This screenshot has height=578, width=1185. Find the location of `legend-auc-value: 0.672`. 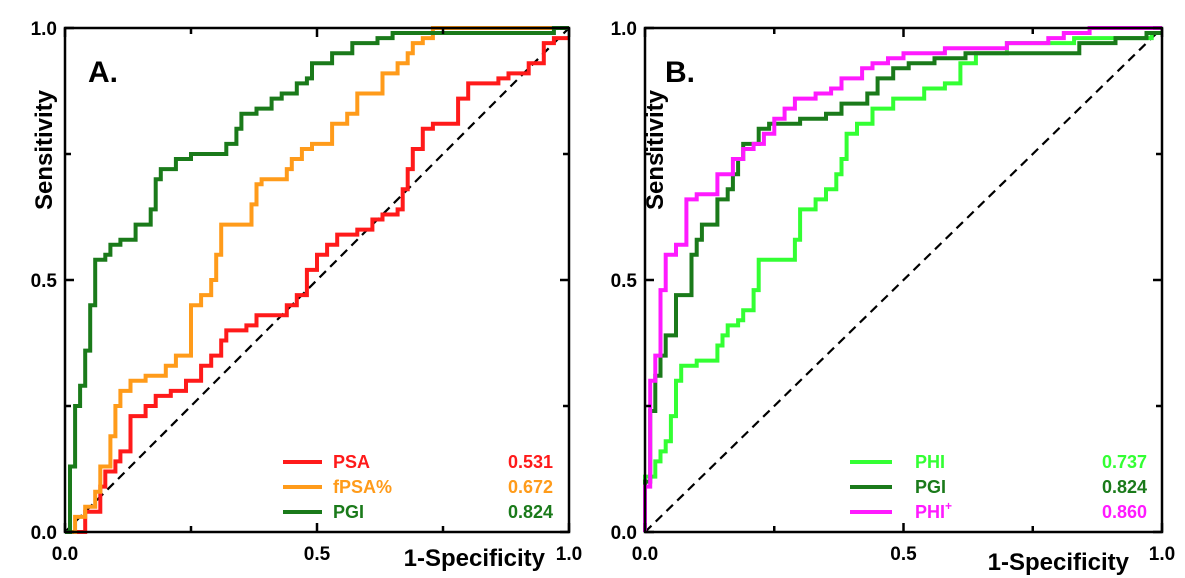

legend-auc-value: 0.672 is located at coordinates (530, 487).